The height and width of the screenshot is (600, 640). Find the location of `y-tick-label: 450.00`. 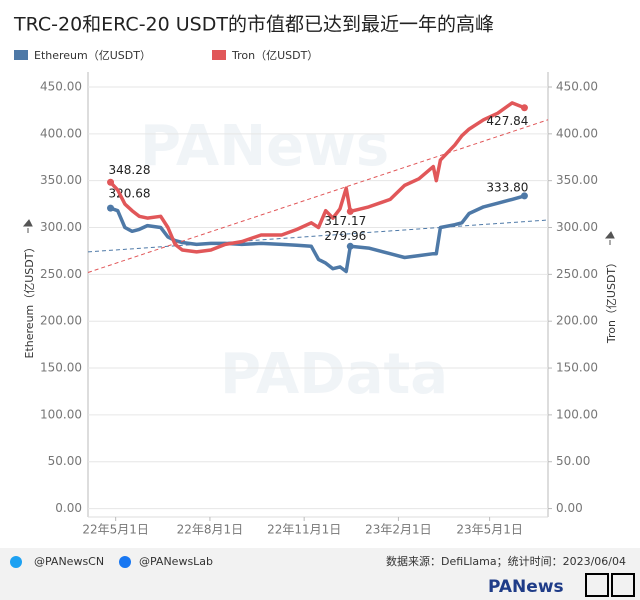

y-tick-label: 450.00 is located at coordinates (61, 86).